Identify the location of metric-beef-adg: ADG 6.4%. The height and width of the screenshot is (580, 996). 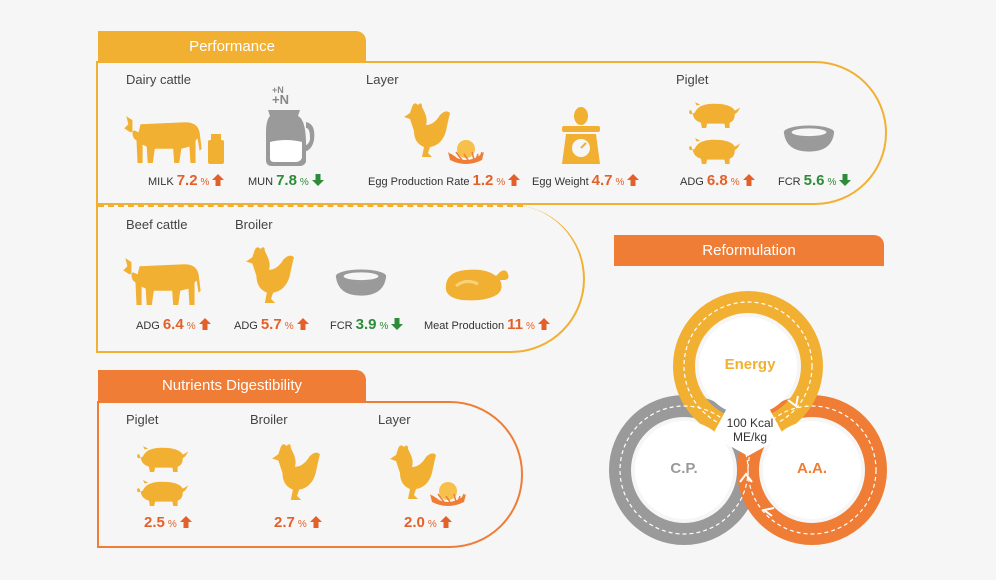
(173, 324).